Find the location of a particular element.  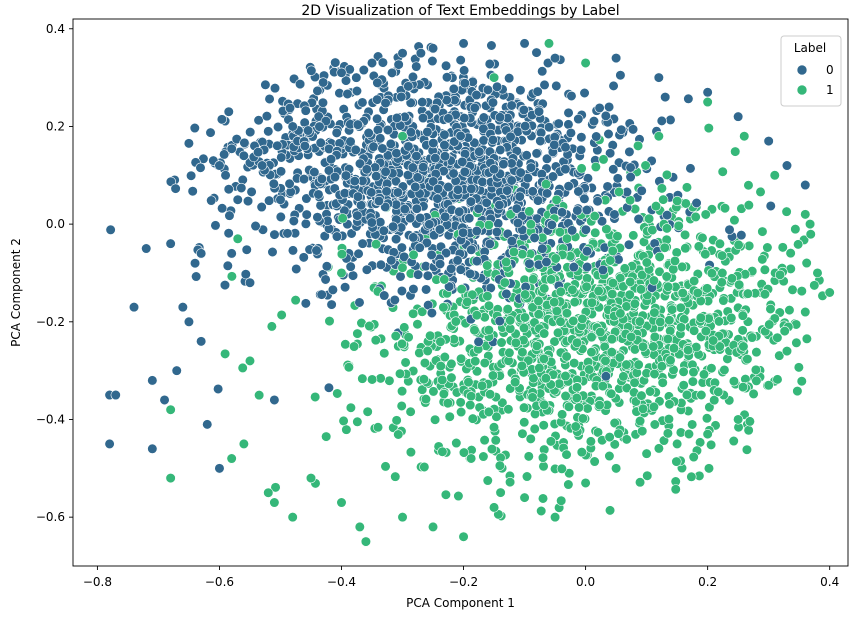

y-tick-label: −0.4 is located at coordinates (50, 419).